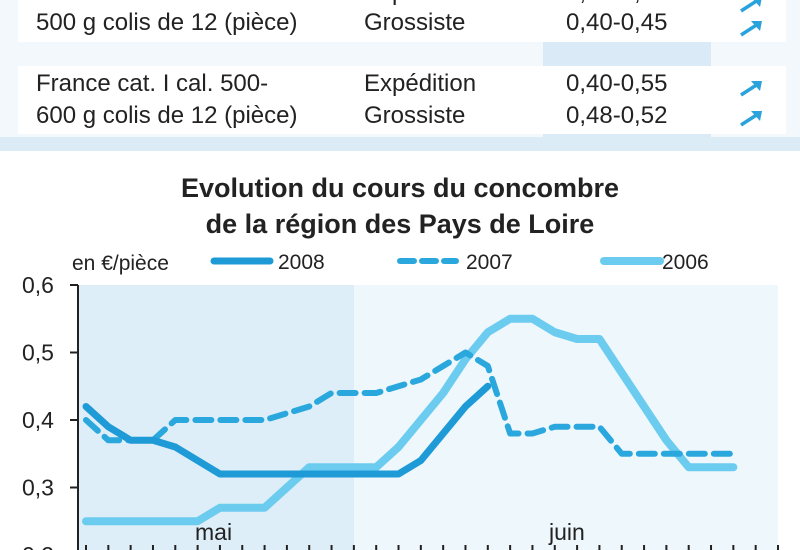 This screenshot has width=800, height=550. I want to click on product-line-2: 600 g colis de 12 (pièce), so click(167, 115).